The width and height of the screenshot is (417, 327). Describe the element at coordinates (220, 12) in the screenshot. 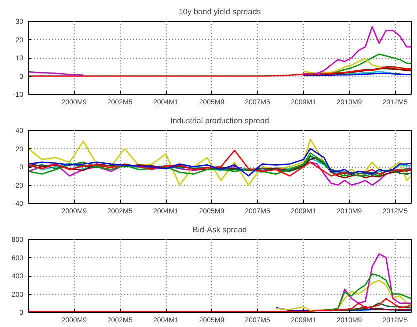

I see `chart-title: 10y bond yield spreads` at that location.